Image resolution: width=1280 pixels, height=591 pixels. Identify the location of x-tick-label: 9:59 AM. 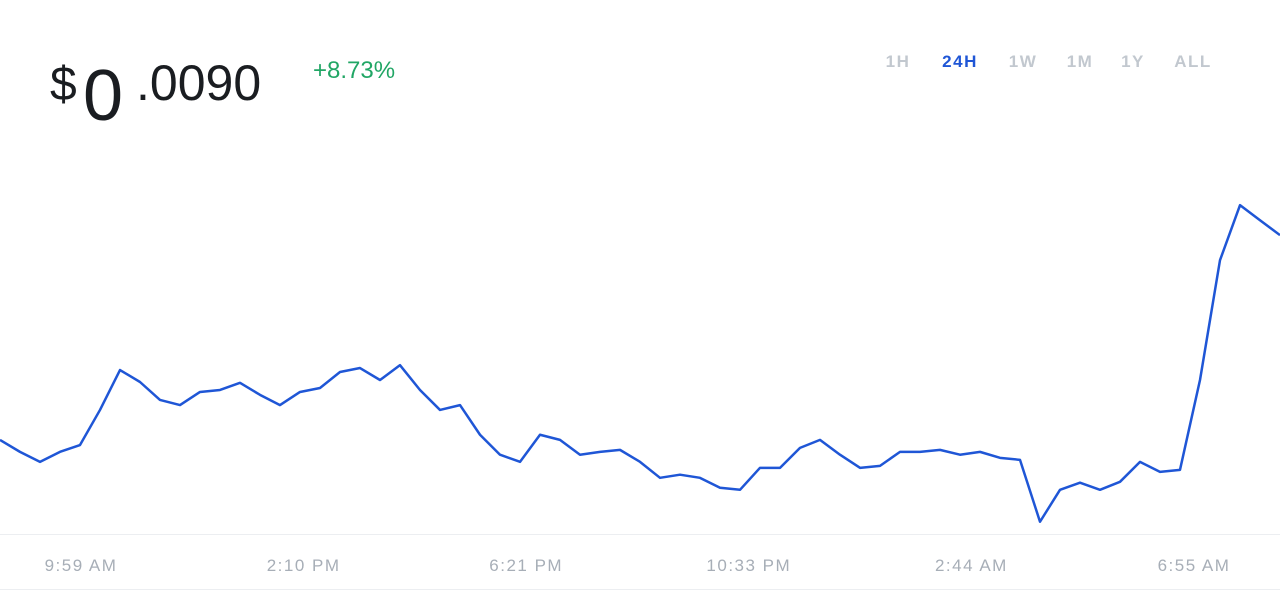
(81, 565).